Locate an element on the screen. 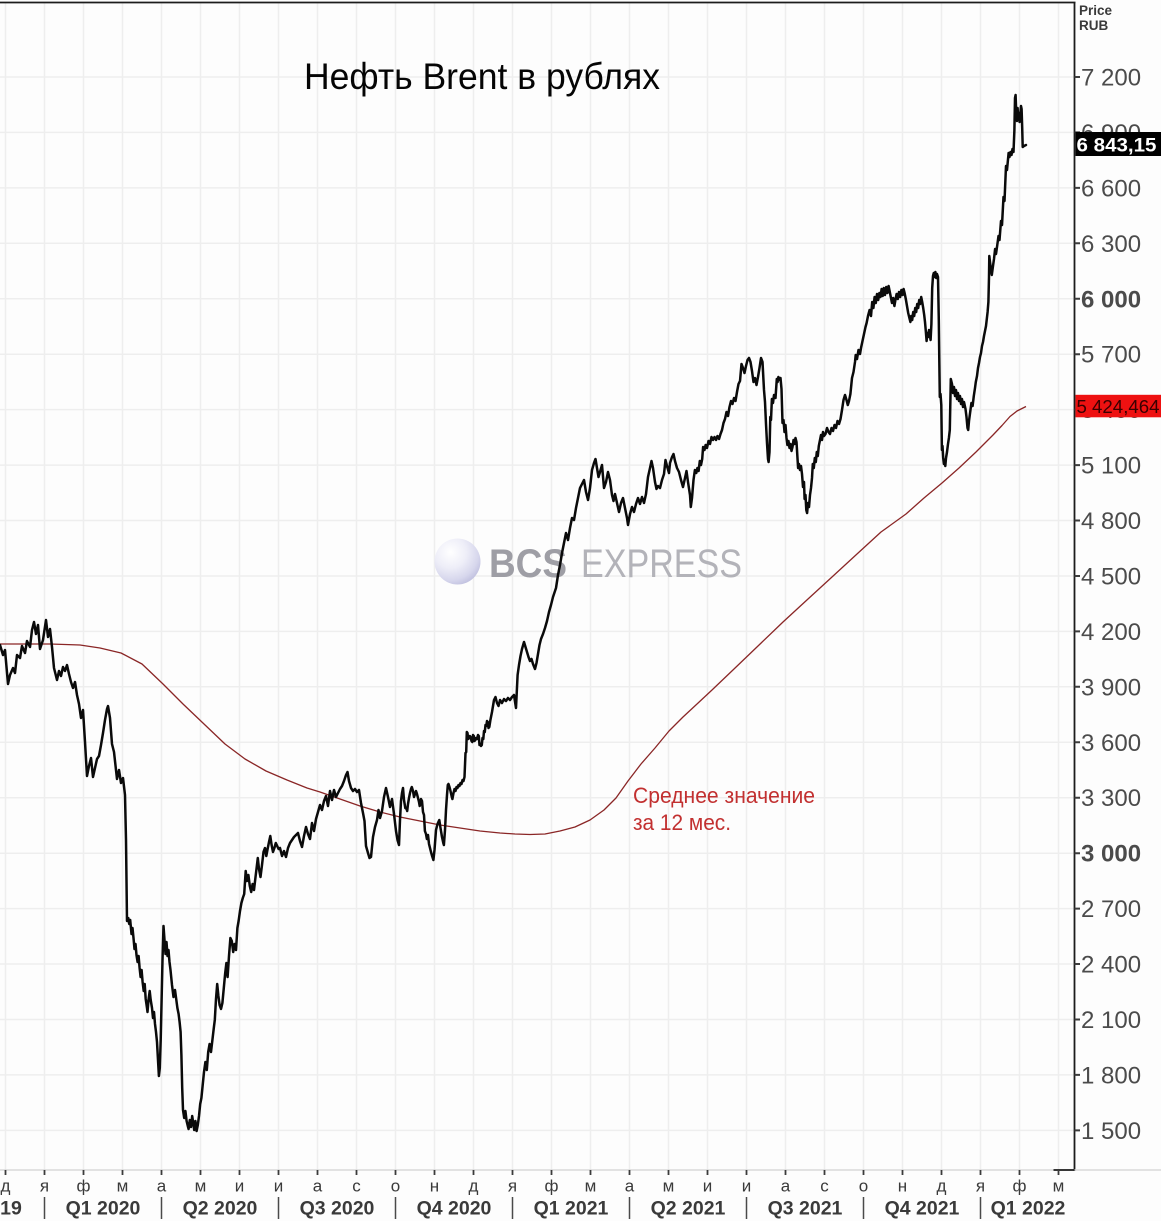  svg-text: 5 424,464 is located at coordinates (1118, 407).